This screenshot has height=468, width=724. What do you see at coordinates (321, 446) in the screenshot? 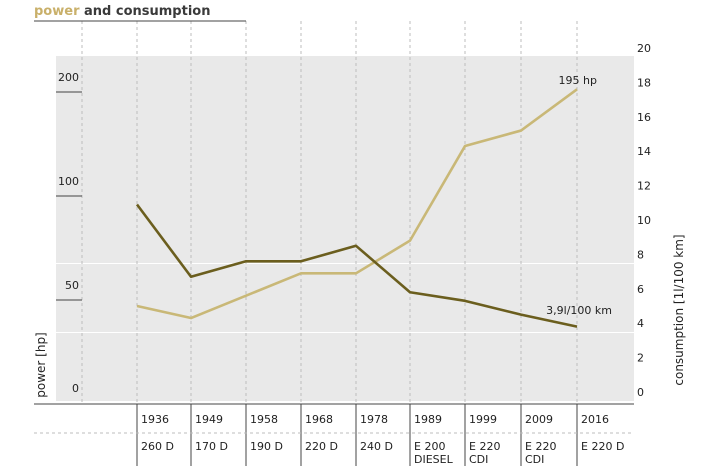
I see `model-label: 220 D` at bounding box center [321, 446].